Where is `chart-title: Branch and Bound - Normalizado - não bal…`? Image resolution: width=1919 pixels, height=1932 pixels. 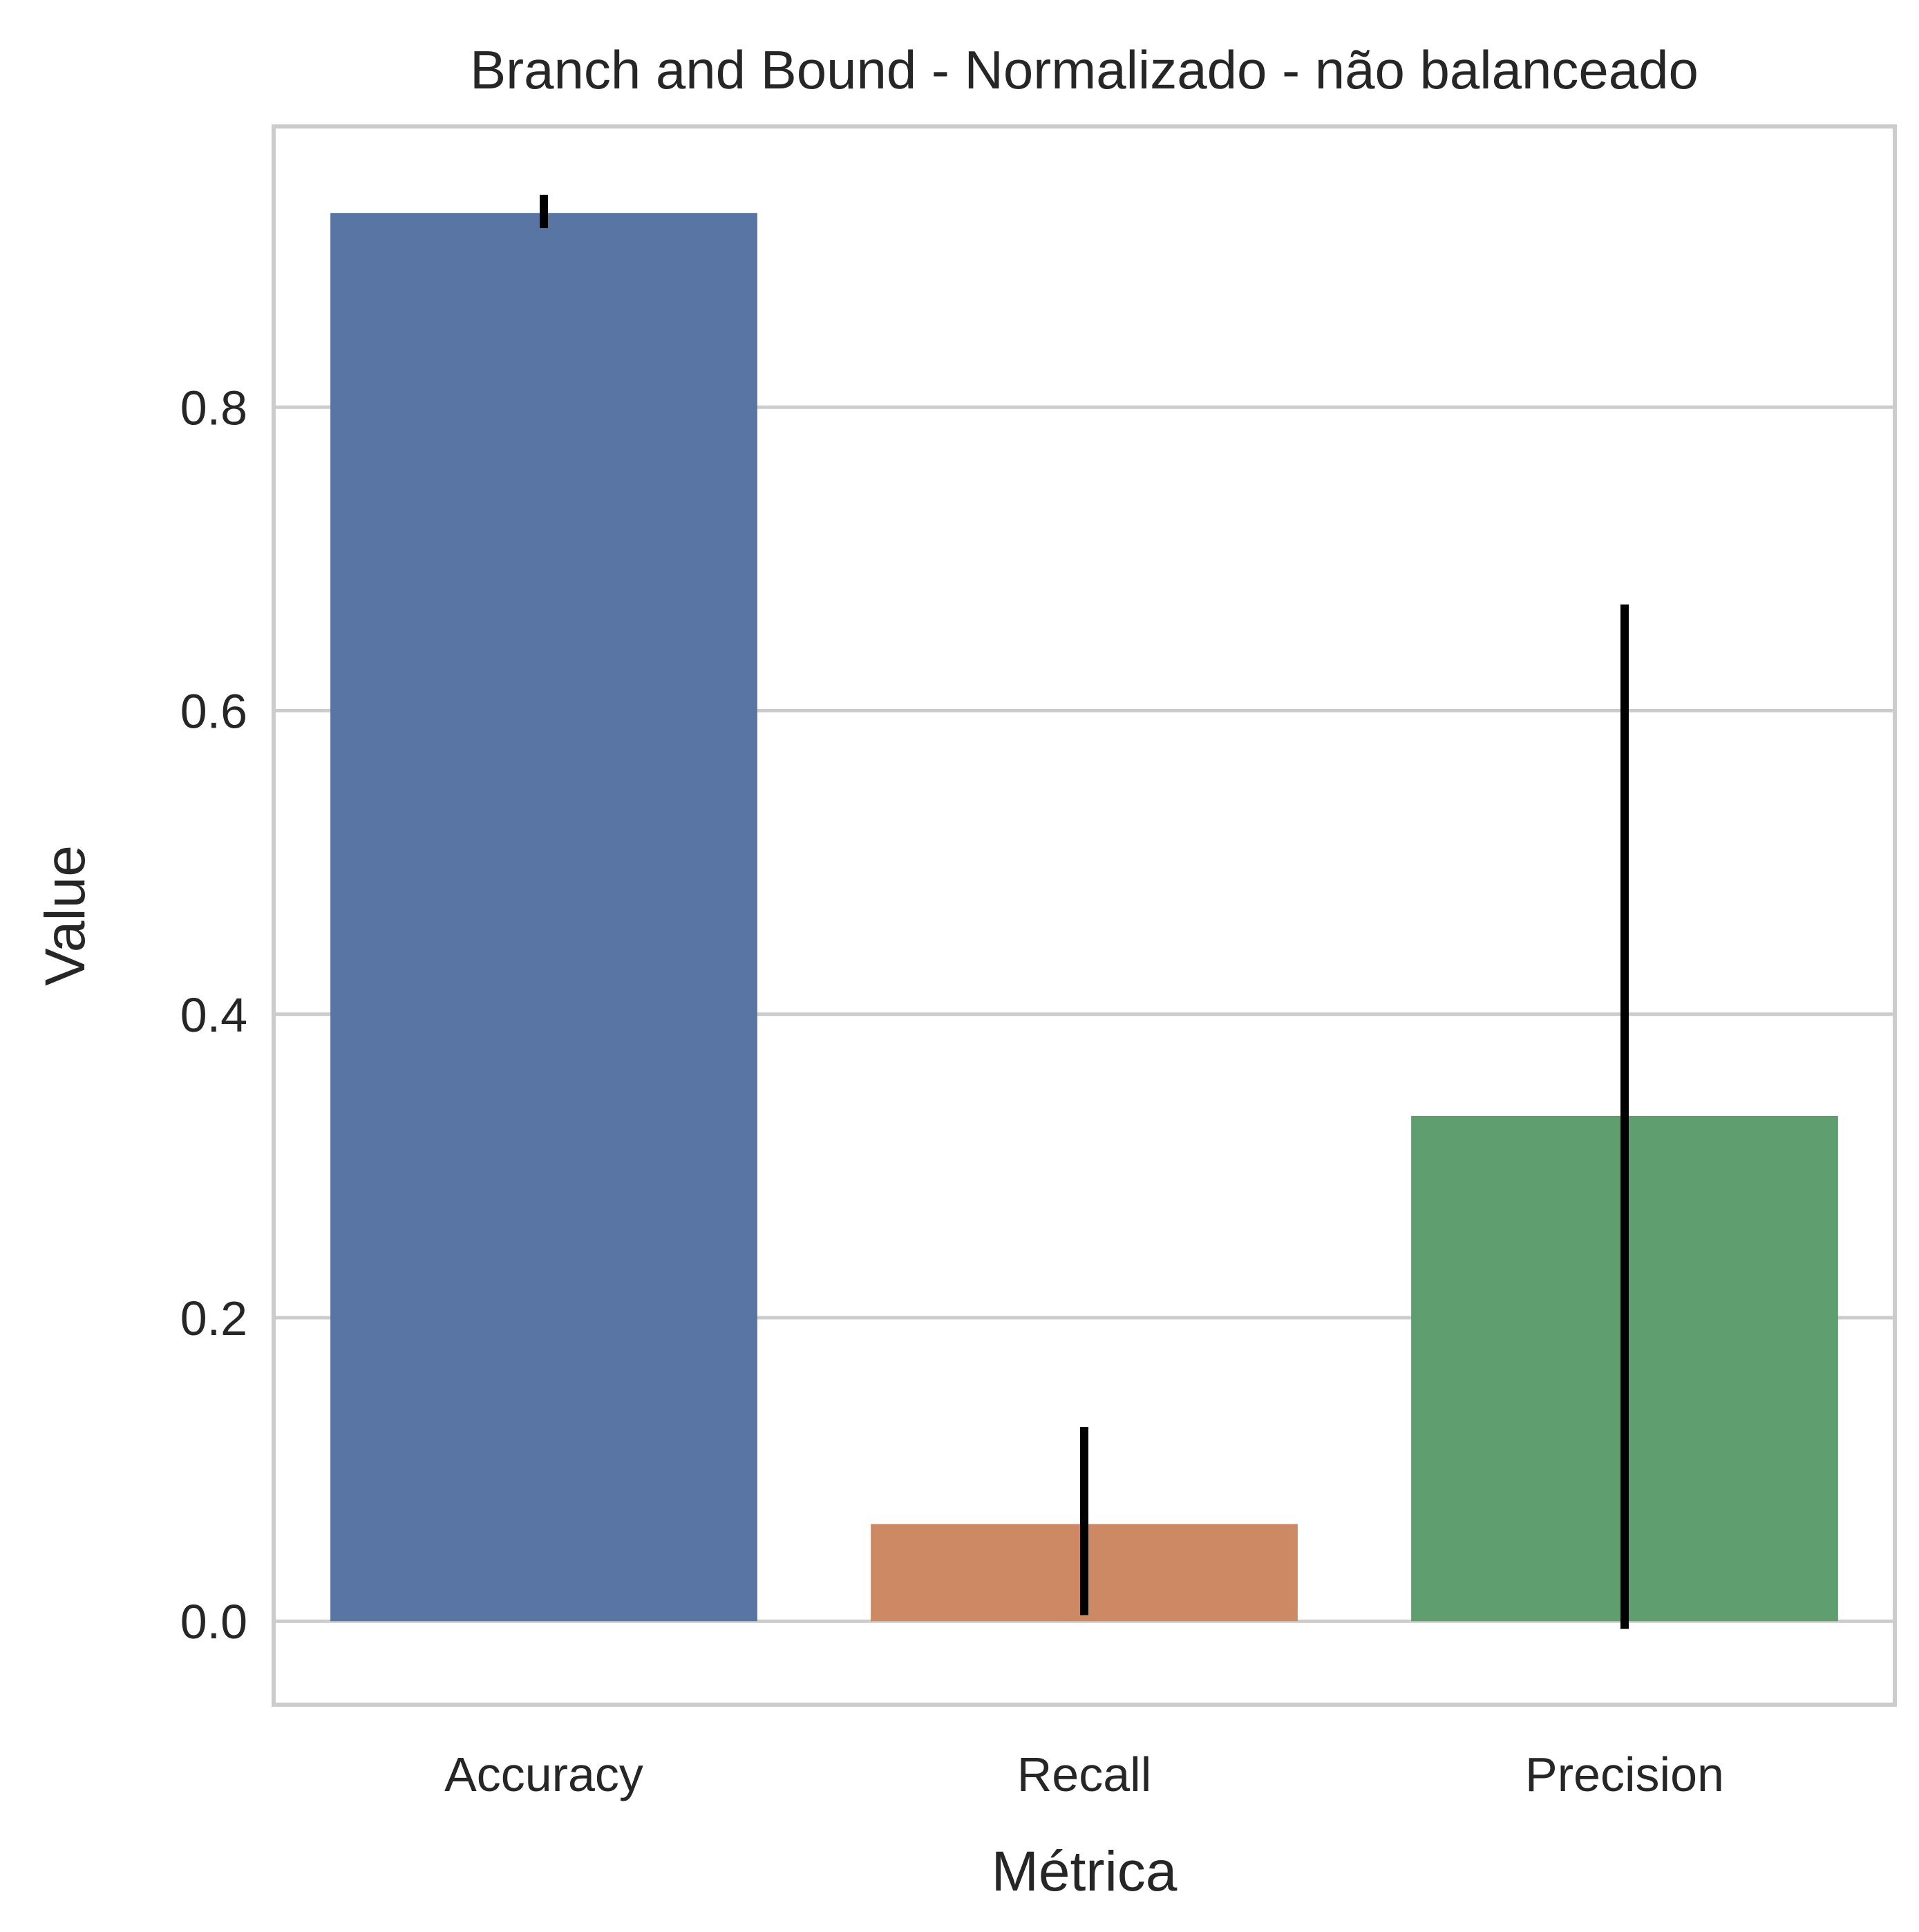
chart-title: Branch and Bound - Normalizado - não bal… is located at coordinates (1084, 69).